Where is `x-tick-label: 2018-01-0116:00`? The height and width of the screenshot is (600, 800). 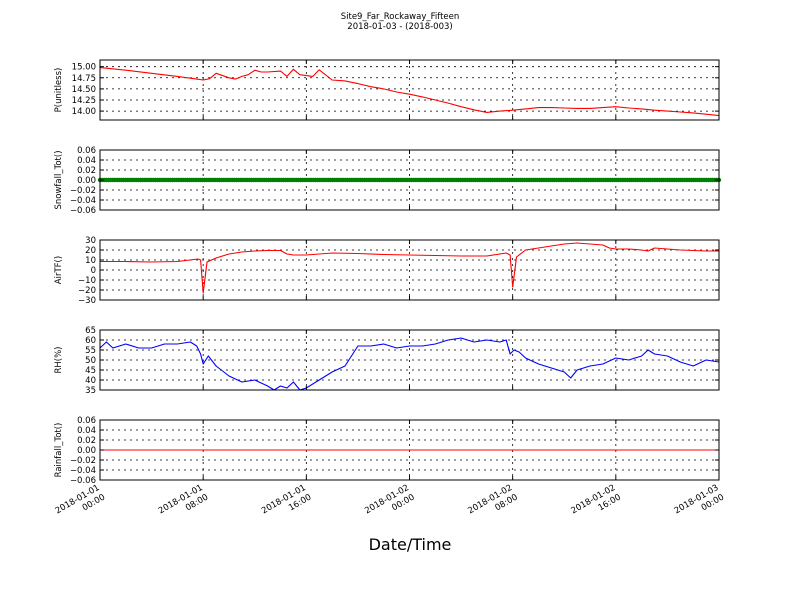 x-tick-label: 2018-01-0116:00 is located at coordinates (286, 504).